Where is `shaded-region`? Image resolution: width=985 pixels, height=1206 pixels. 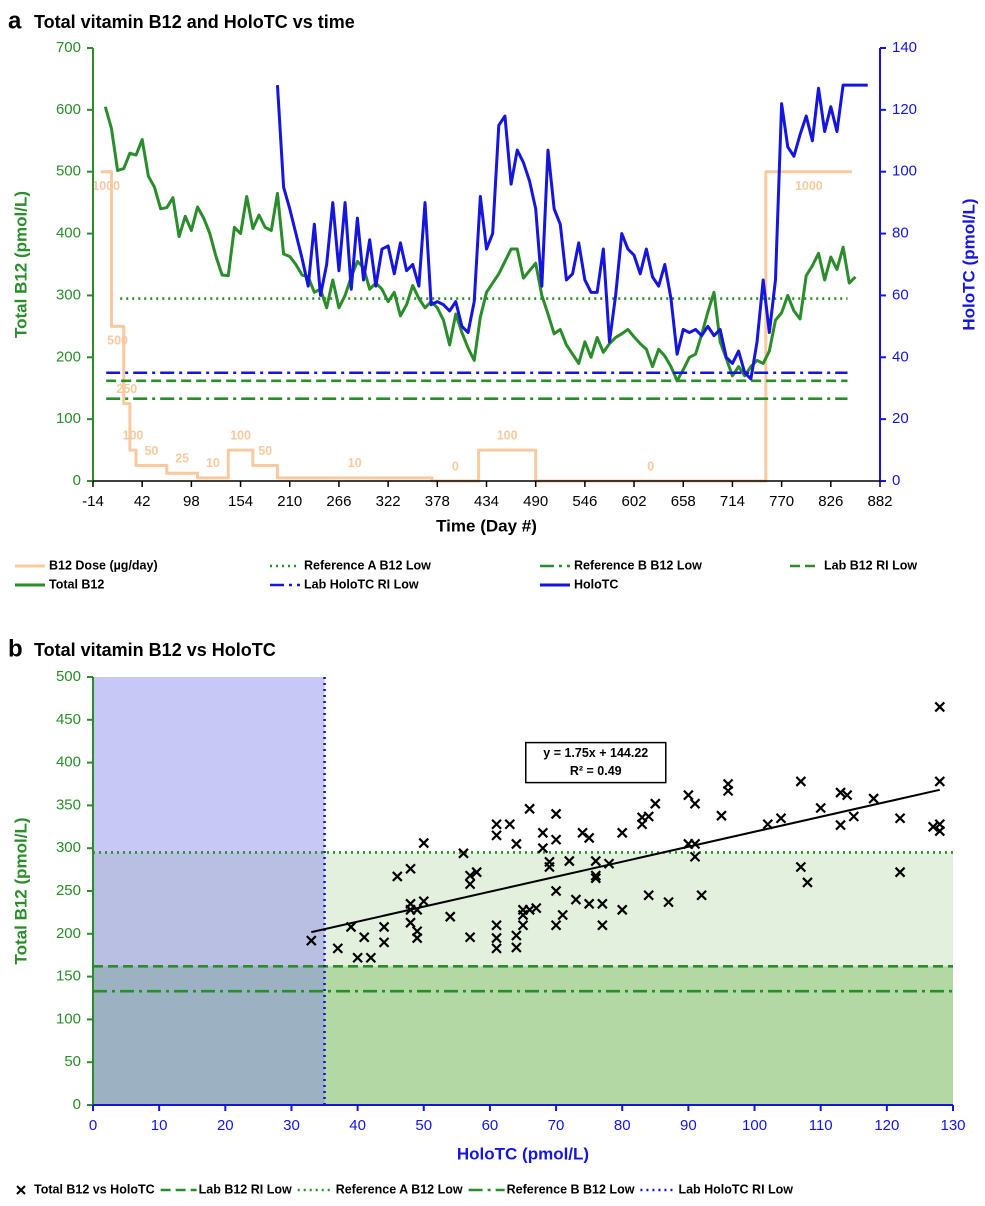 shaded-region is located at coordinates (523, 1035).